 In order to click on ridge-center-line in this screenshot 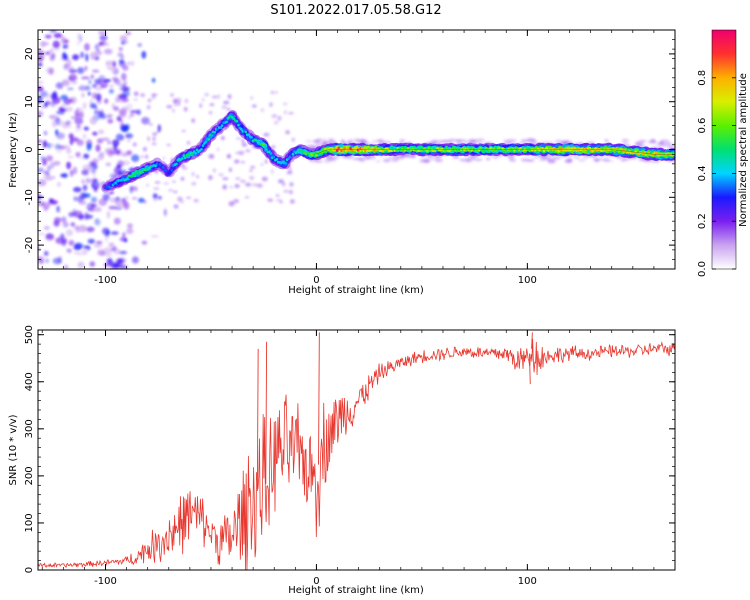, I will do `click(495, 152)`.